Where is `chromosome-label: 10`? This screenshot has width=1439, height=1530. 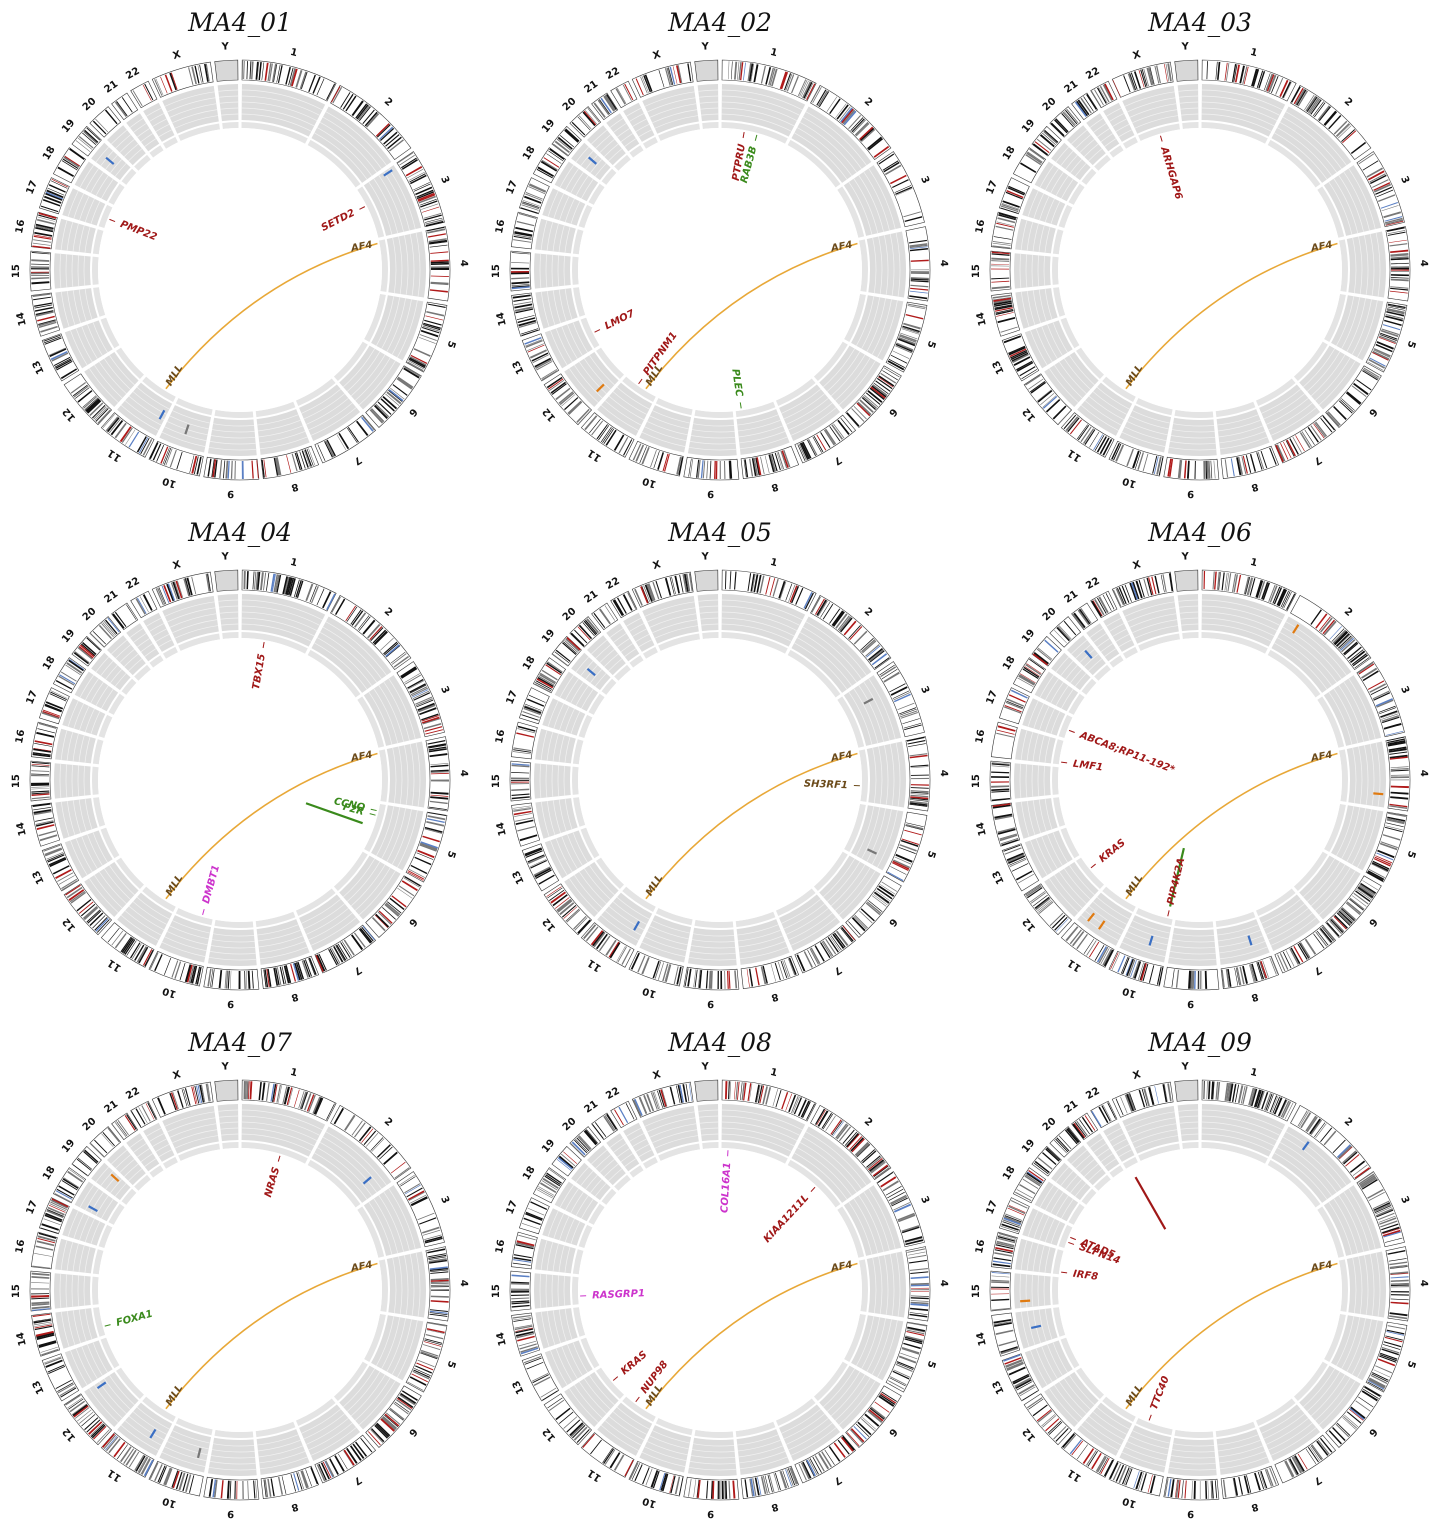 chromosome-label: 10 is located at coordinates (649, 482).